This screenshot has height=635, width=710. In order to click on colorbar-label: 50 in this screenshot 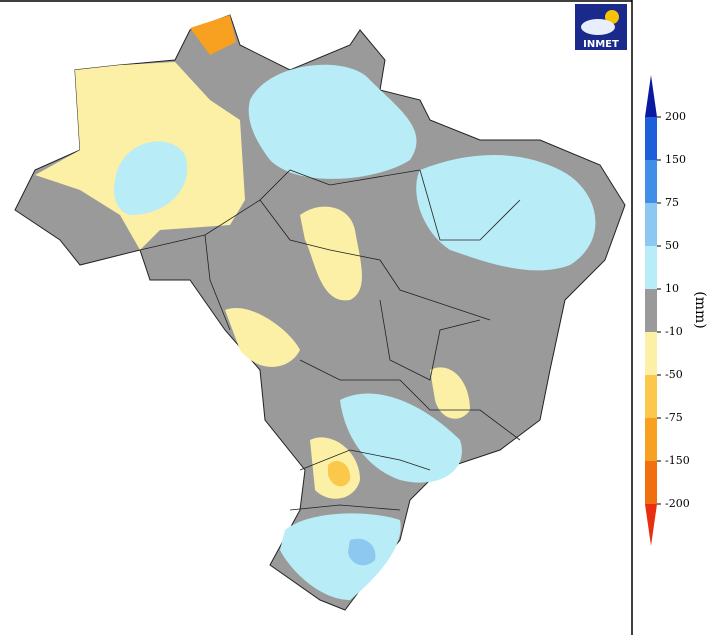, I will do `click(672, 245)`.